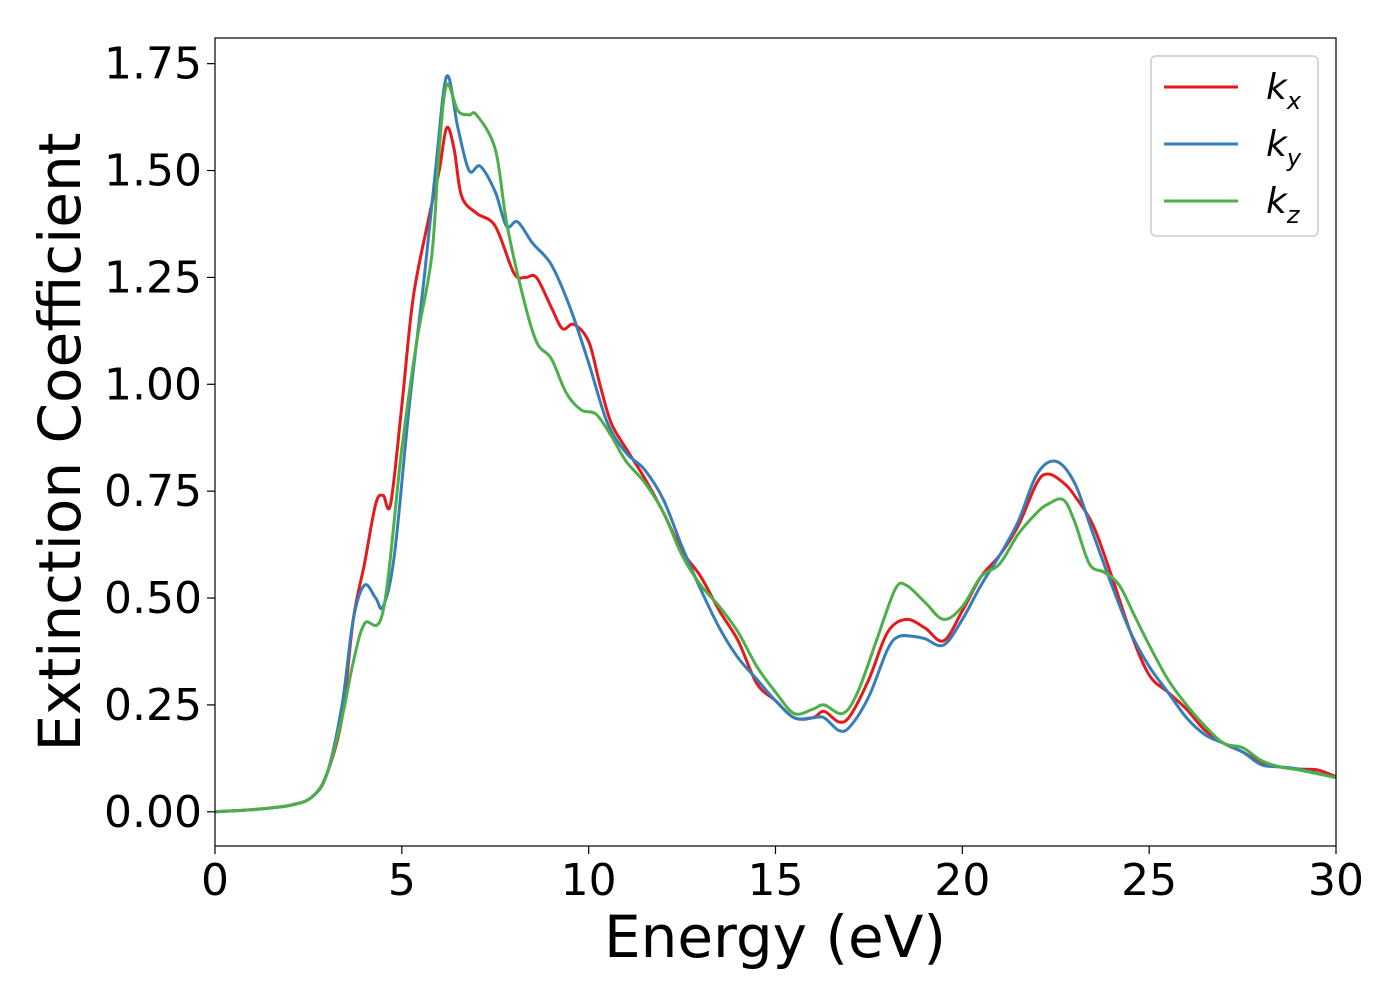 Image resolution: width=1400 pixels, height=1000 pixels. I want to click on y-tick-label: 1.00, so click(153, 384).